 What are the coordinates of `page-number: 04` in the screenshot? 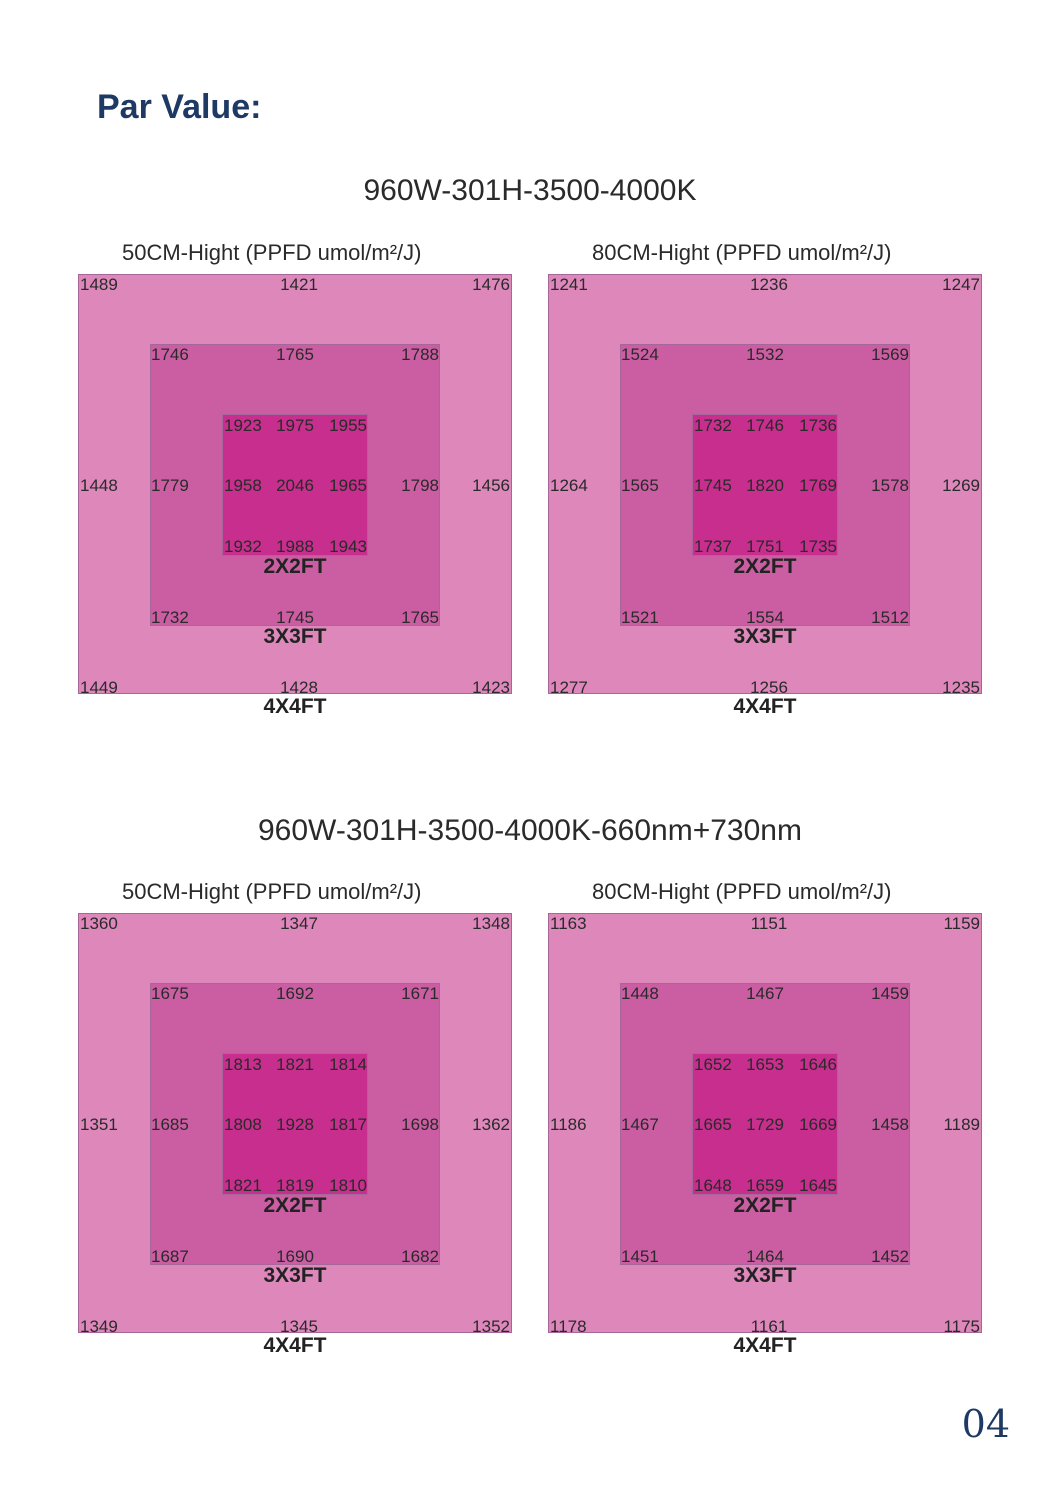 It's located at (985, 1424).